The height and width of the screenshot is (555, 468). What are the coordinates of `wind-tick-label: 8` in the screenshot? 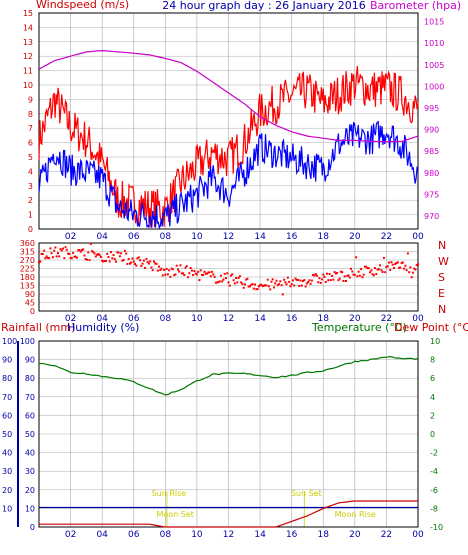 It's located at (30, 114).